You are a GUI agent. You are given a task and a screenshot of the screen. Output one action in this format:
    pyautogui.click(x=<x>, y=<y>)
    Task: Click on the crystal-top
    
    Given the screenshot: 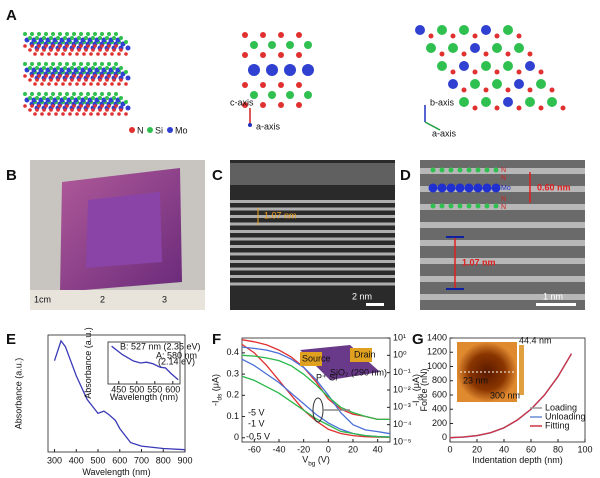 What is the action you would take?
    pyautogui.click(x=490, y=68)
    